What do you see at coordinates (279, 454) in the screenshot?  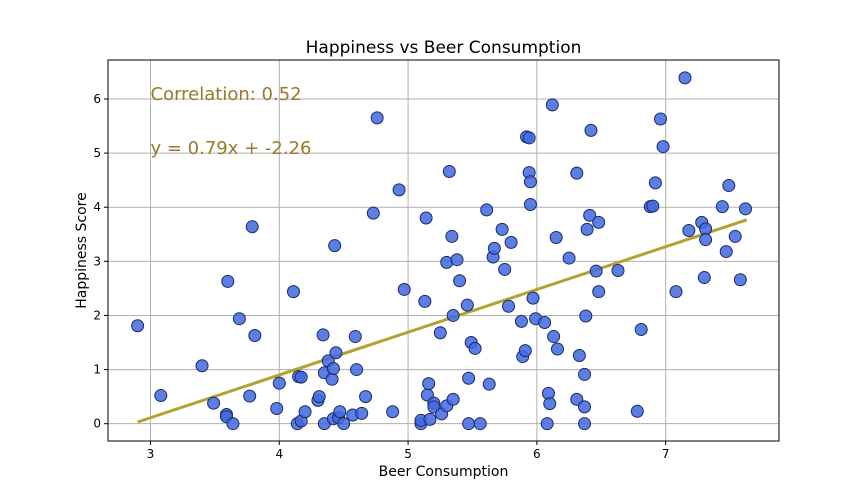 I see `x-tick-label-1: 4` at bounding box center [279, 454].